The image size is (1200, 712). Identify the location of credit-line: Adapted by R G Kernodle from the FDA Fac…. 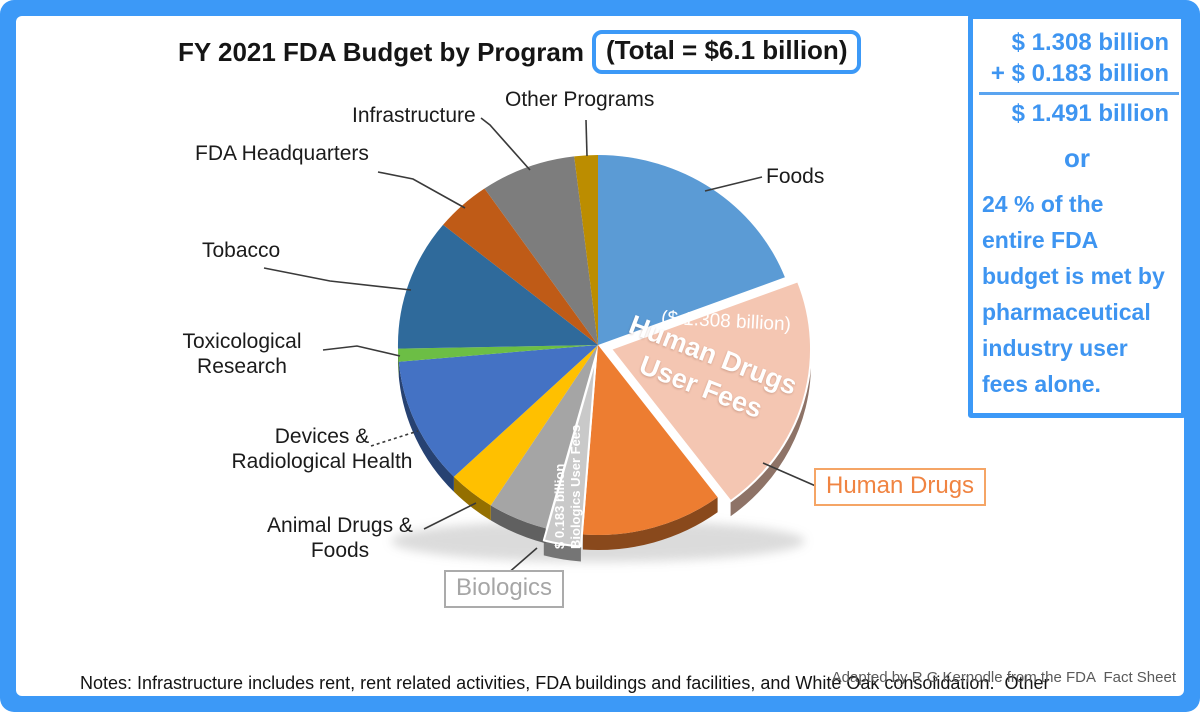
(1003, 677).